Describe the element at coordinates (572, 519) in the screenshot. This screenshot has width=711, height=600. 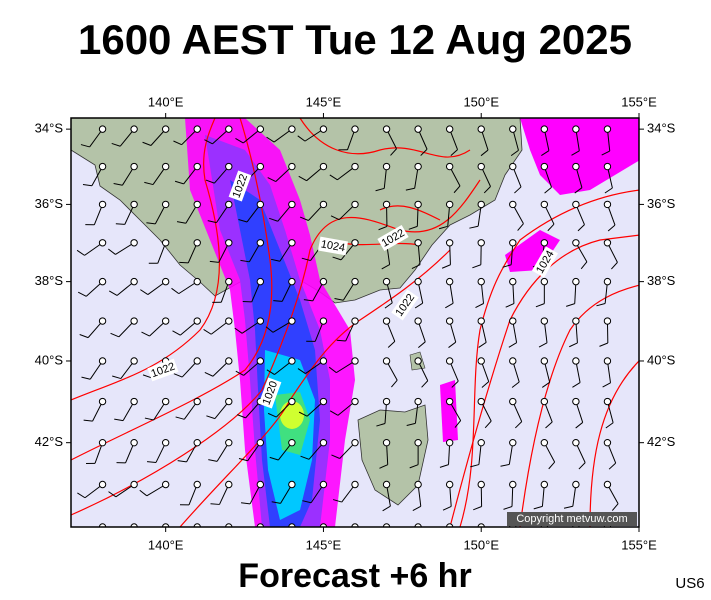
I see `copyright-box` at that location.